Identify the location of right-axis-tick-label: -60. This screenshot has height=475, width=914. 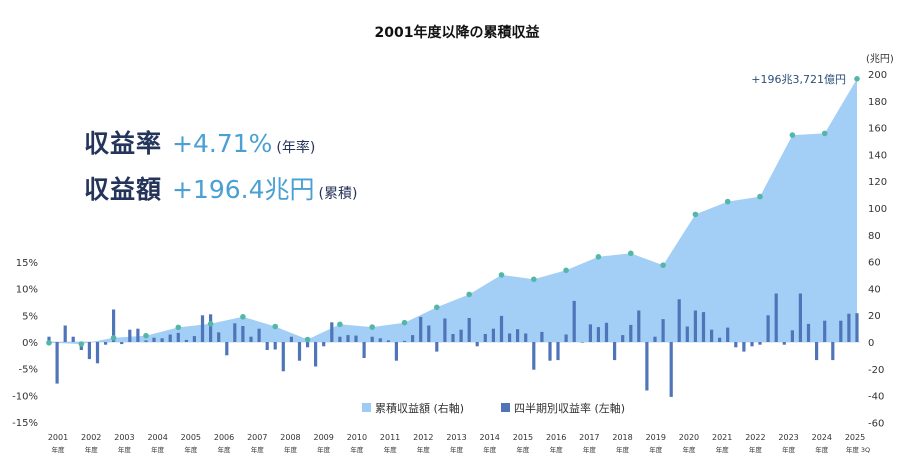
(876, 423).